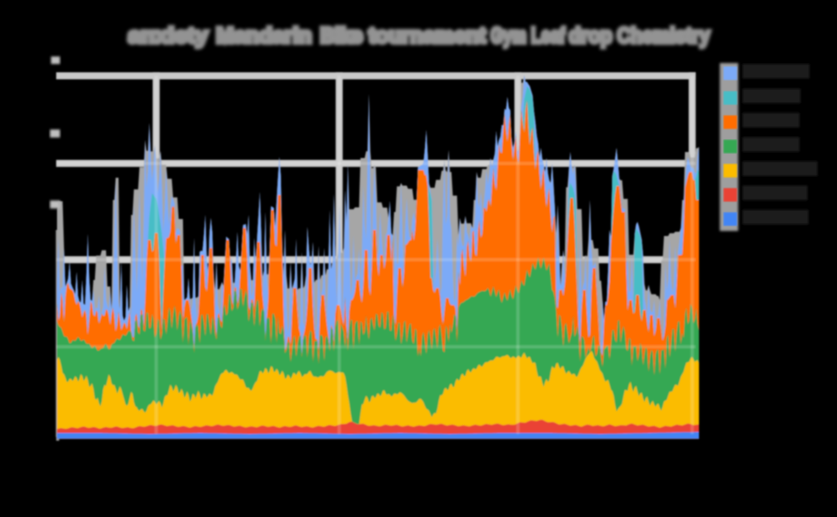  Describe the element at coordinates (168, 35) in the screenshot. I see `svg-text: anxiety` at that location.